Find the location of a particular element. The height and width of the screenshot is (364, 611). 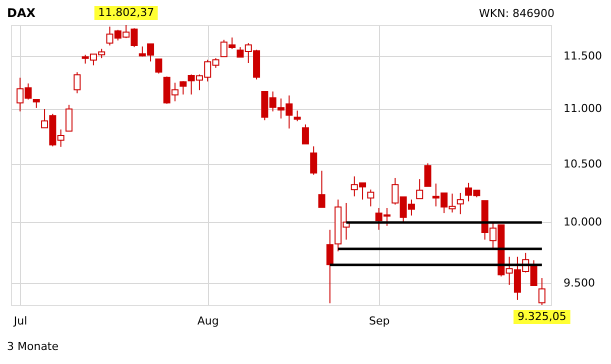

text: 3 Monate is located at coordinates (33, 346).